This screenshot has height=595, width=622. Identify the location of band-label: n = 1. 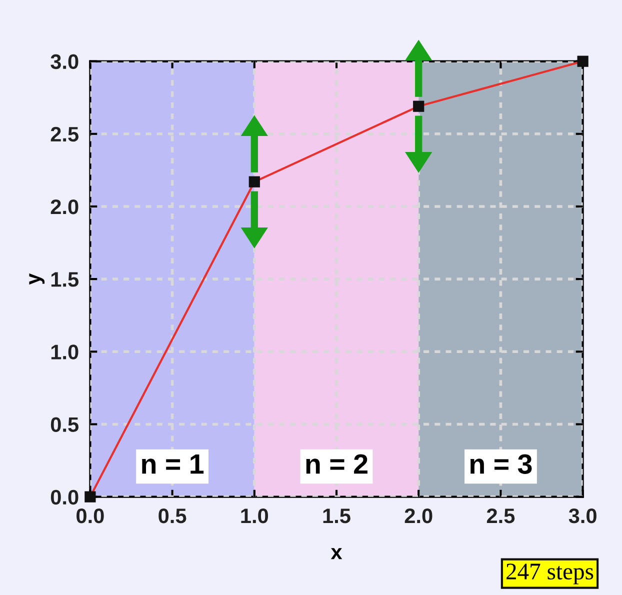
(173, 464).